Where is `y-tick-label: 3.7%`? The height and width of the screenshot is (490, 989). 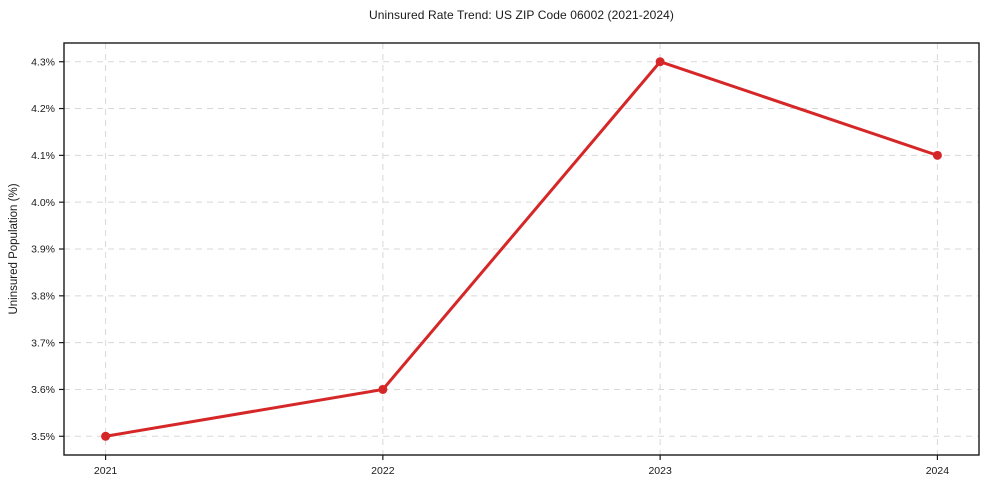 y-tick-label: 3.7% is located at coordinates (43, 343).